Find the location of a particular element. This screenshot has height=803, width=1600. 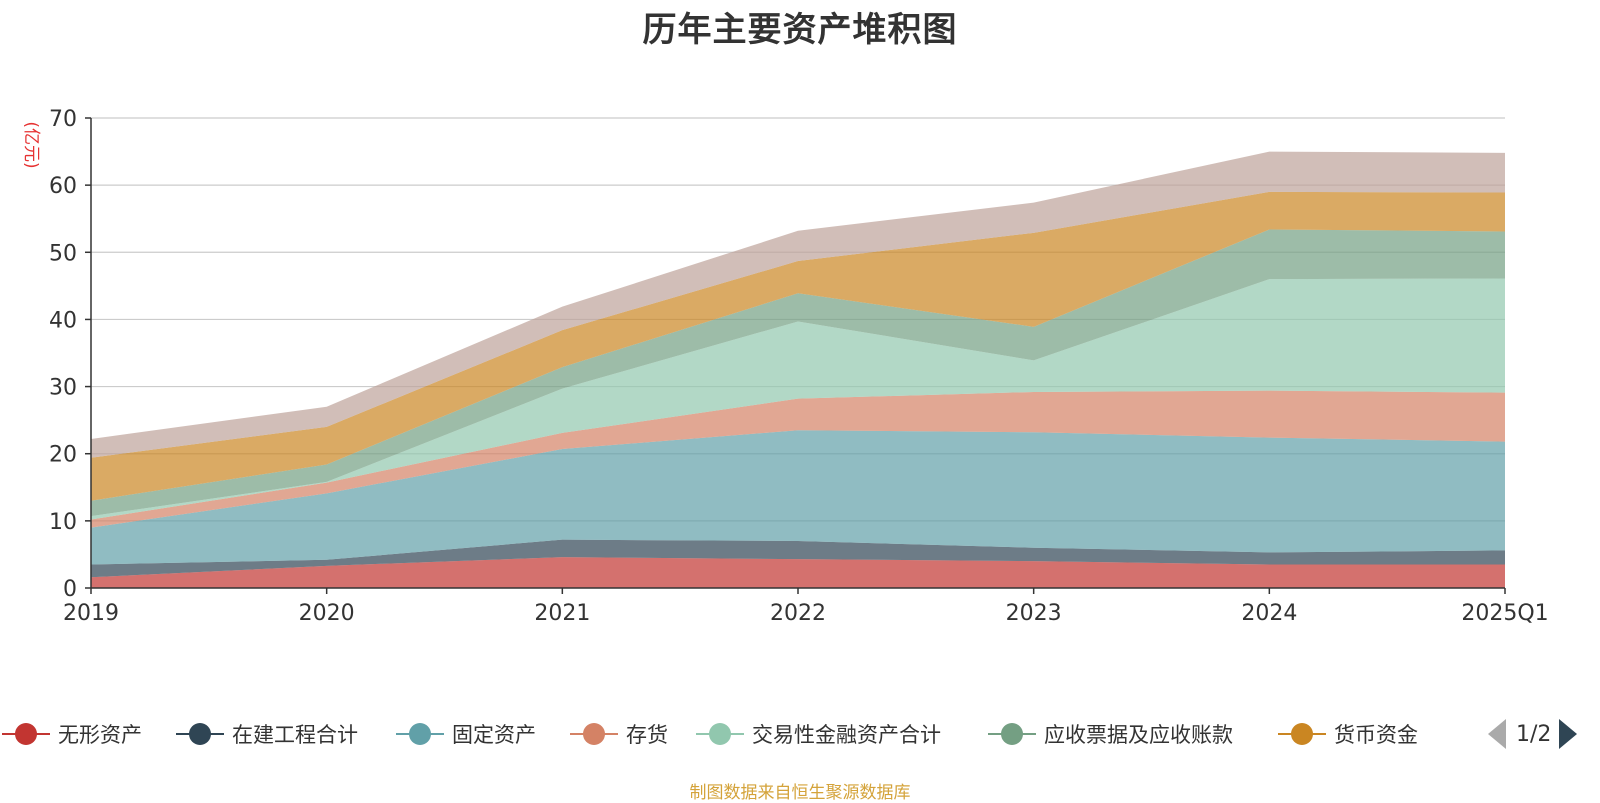

legend-item-receivables: 应收票据及应收账款 is located at coordinates (1110, 734).